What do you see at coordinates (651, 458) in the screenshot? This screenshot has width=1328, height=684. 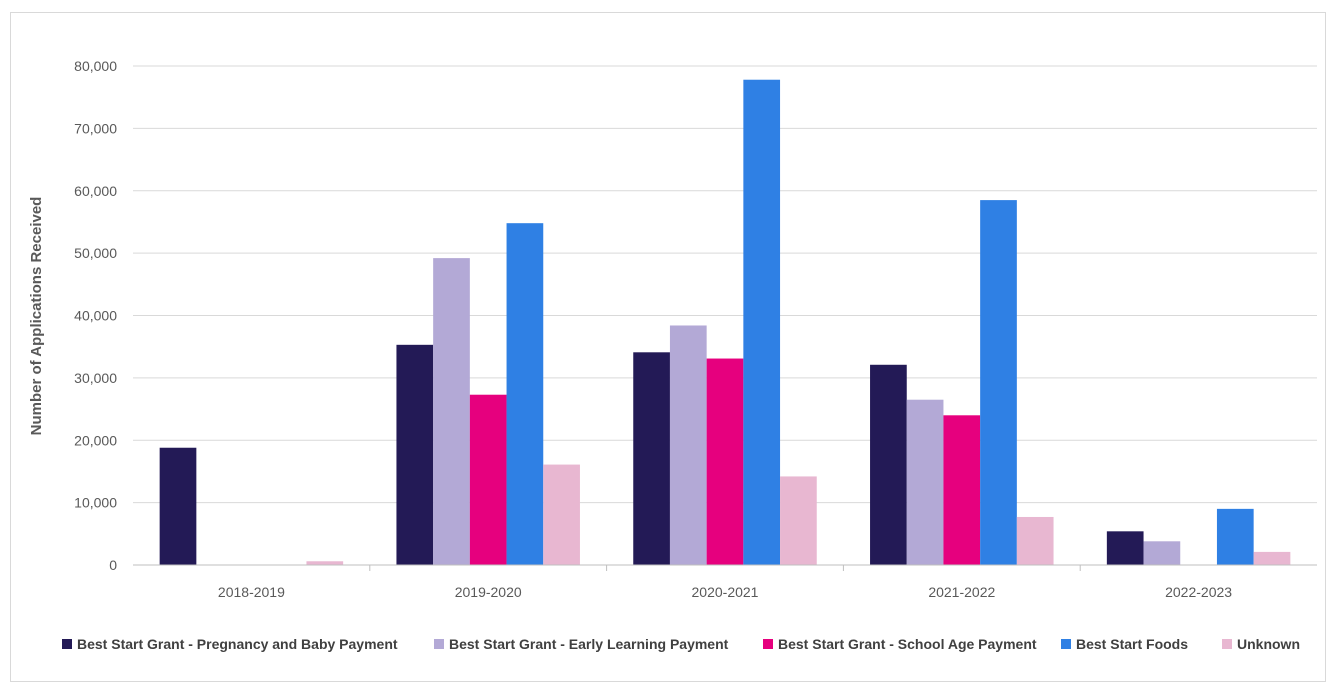 I see `bar-1-2020-2021` at bounding box center [651, 458].